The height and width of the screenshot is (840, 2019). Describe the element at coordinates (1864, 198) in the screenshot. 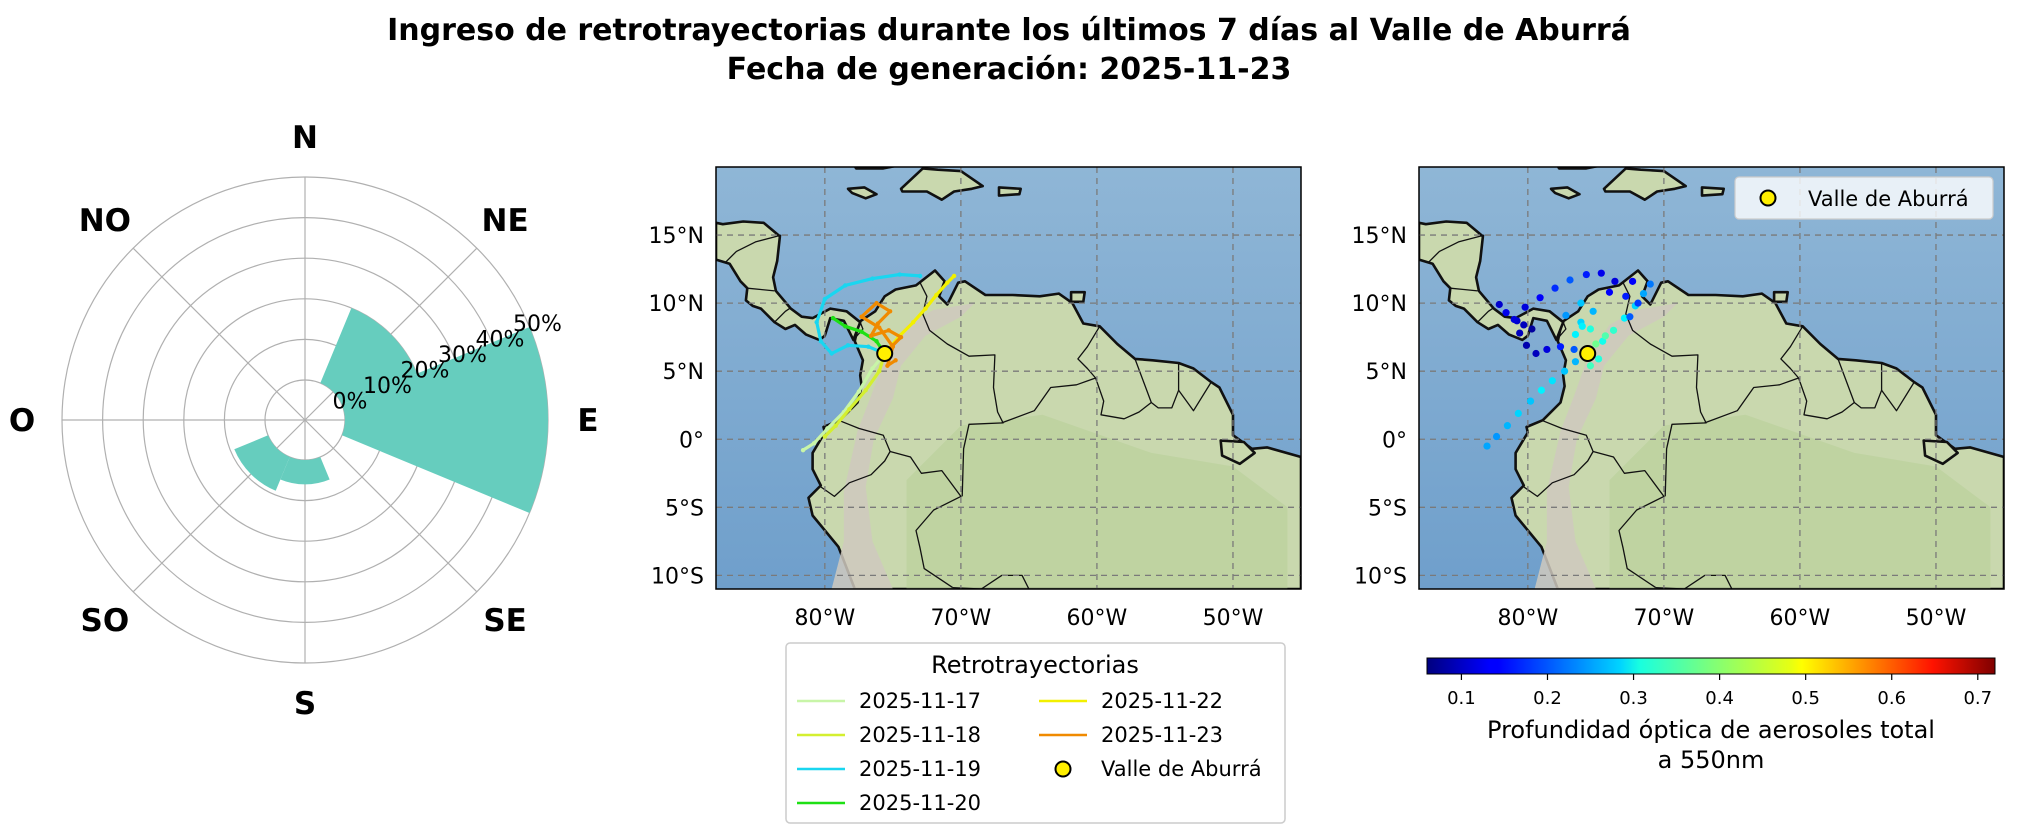

I see `map2-legend: Valle de Aburrá` at that location.